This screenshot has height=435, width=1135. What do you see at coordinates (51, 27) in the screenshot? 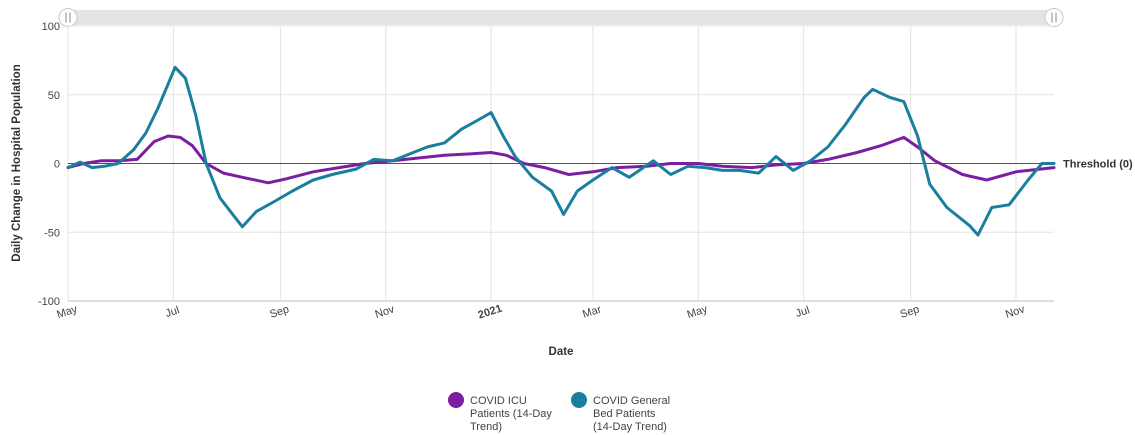
I see `y-tick-label: 100` at bounding box center [51, 27].